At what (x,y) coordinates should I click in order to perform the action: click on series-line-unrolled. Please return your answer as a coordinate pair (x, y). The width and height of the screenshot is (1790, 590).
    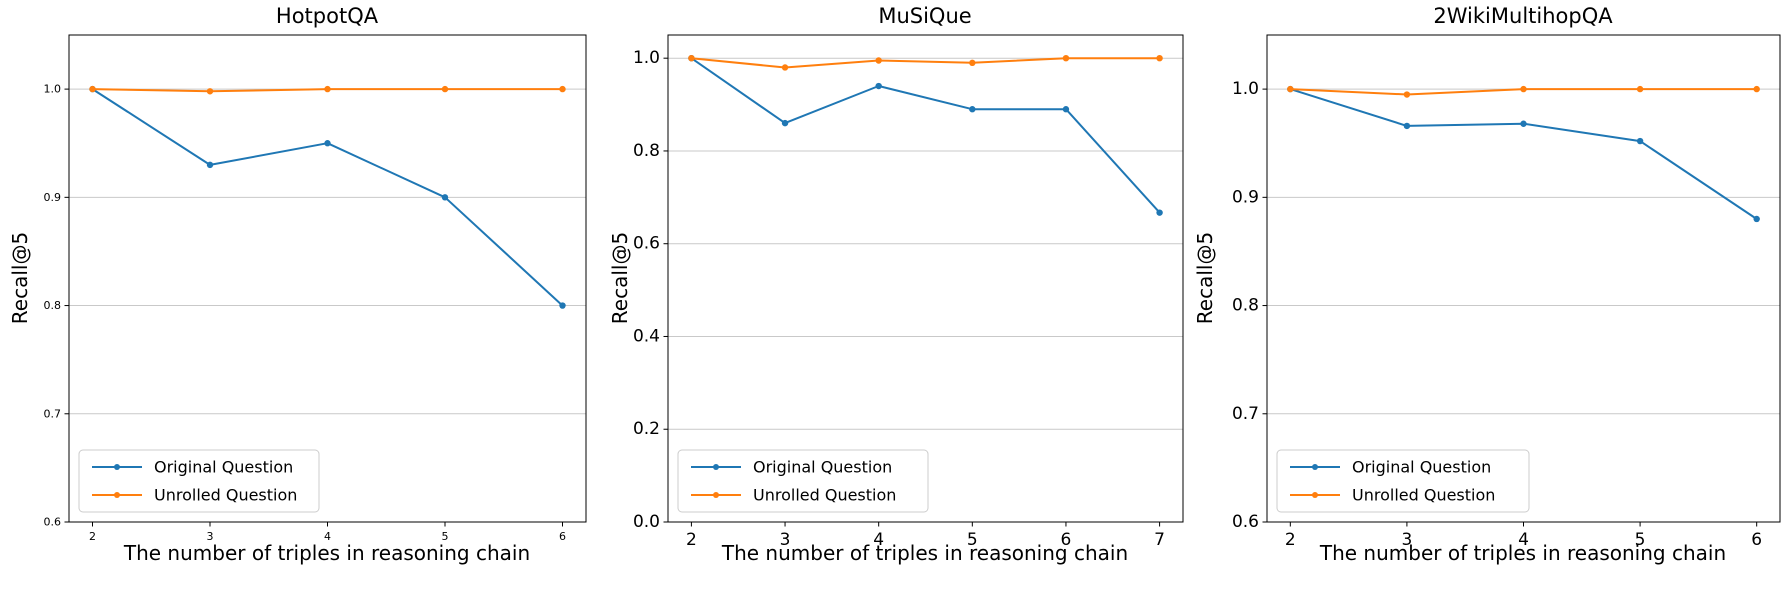
    Looking at the image, I should click on (925, 63).